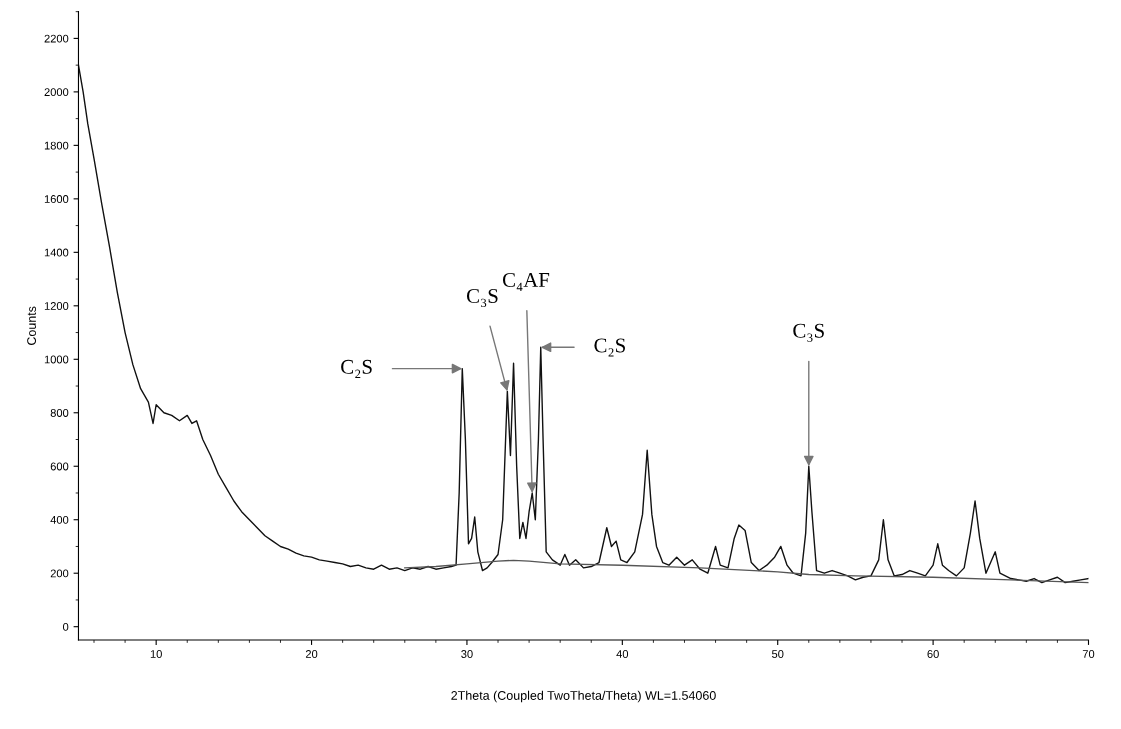 The width and height of the screenshot is (1121, 729). Describe the element at coordinates (59, 520) in the screenshot. I see `y-tick-label: 400` at that location.